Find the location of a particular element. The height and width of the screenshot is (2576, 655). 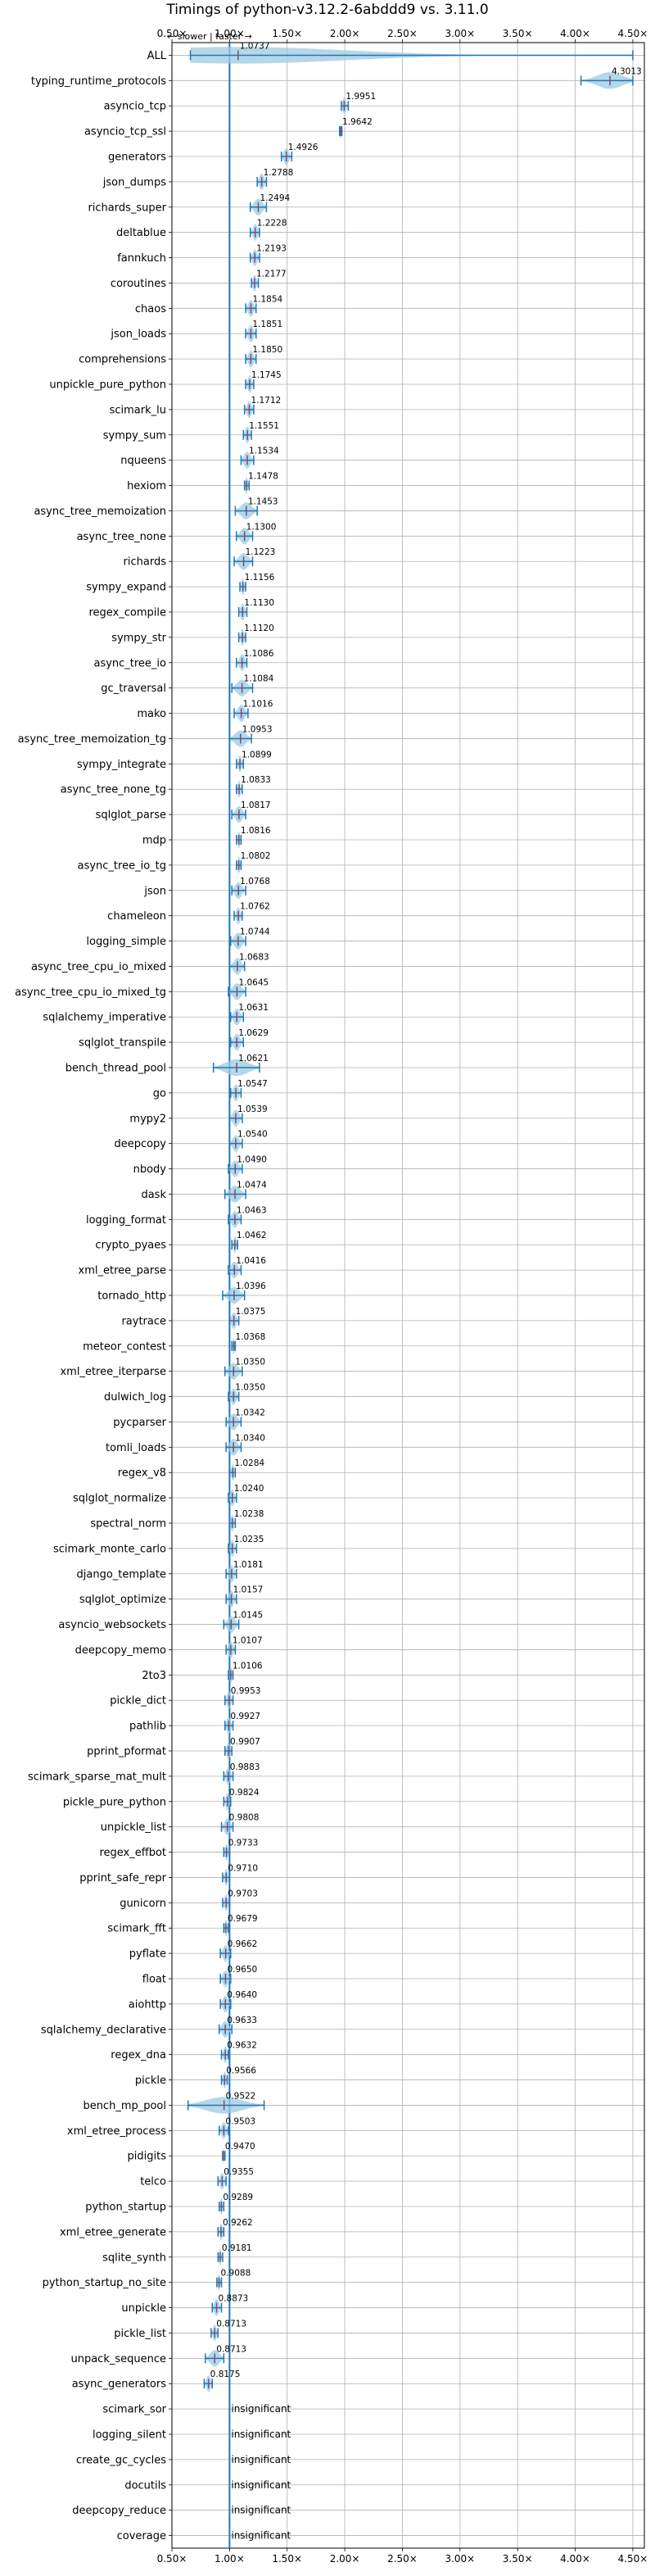

benchmark-label: sympy_expand is located at coordinates (126, 588).